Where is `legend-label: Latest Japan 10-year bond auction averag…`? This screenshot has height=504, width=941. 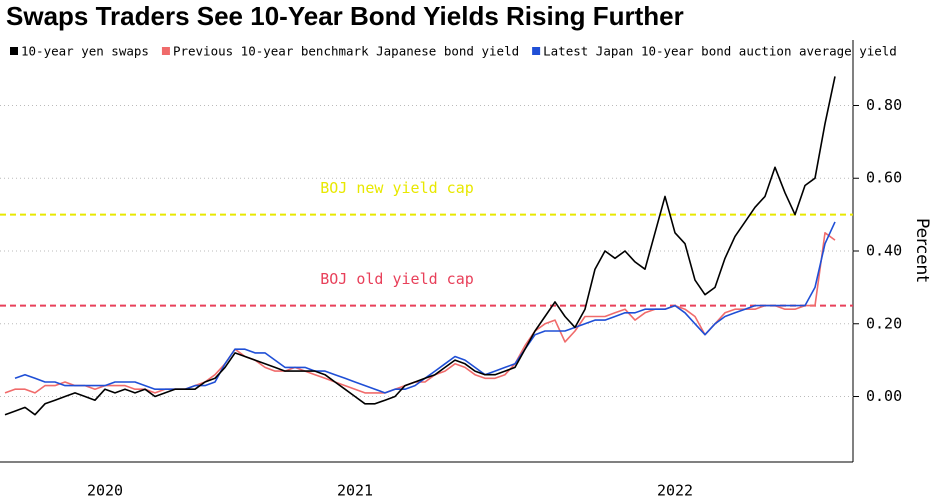 legend-label: Latest Japan 10-year bond auction averag… is located at coordinates (720, 51).